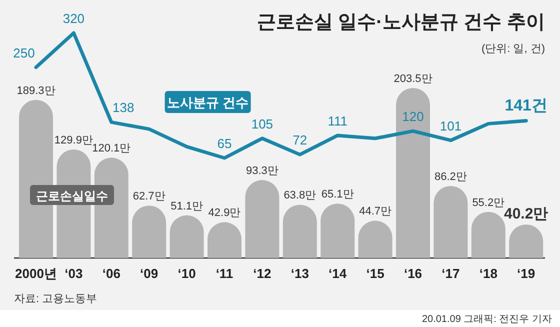  What do you see at coordinates (262, 273) in the screenshot?
I see `x-tick-label: ‘12` at bounding box center [262, 273].